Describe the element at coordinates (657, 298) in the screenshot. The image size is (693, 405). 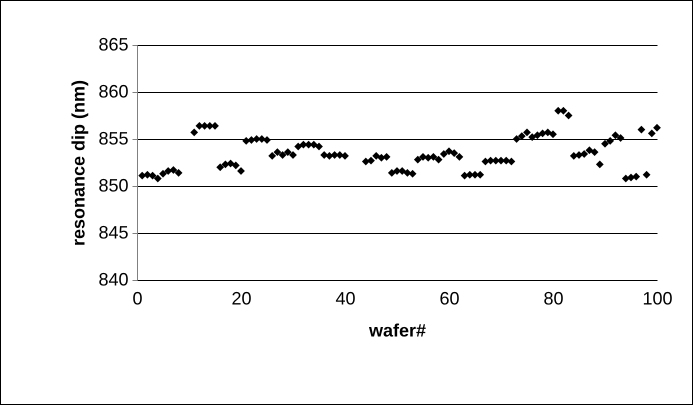
I see `x-tick-label: 100` at that location.